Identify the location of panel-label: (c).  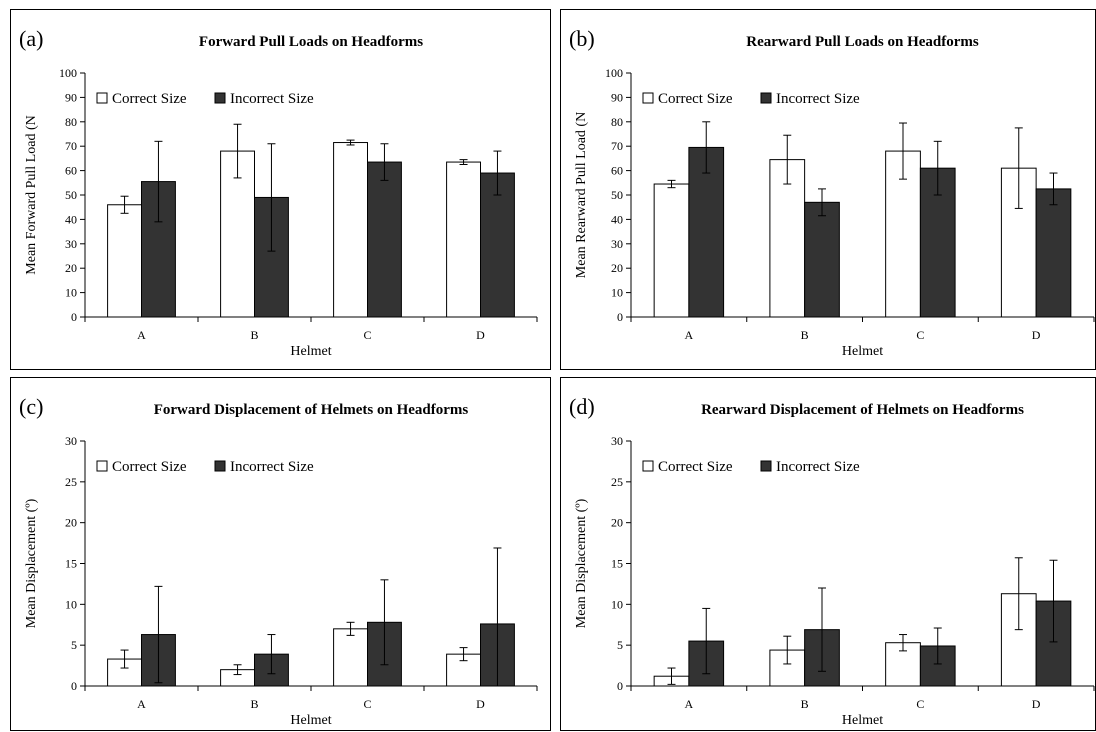
(31, 406).